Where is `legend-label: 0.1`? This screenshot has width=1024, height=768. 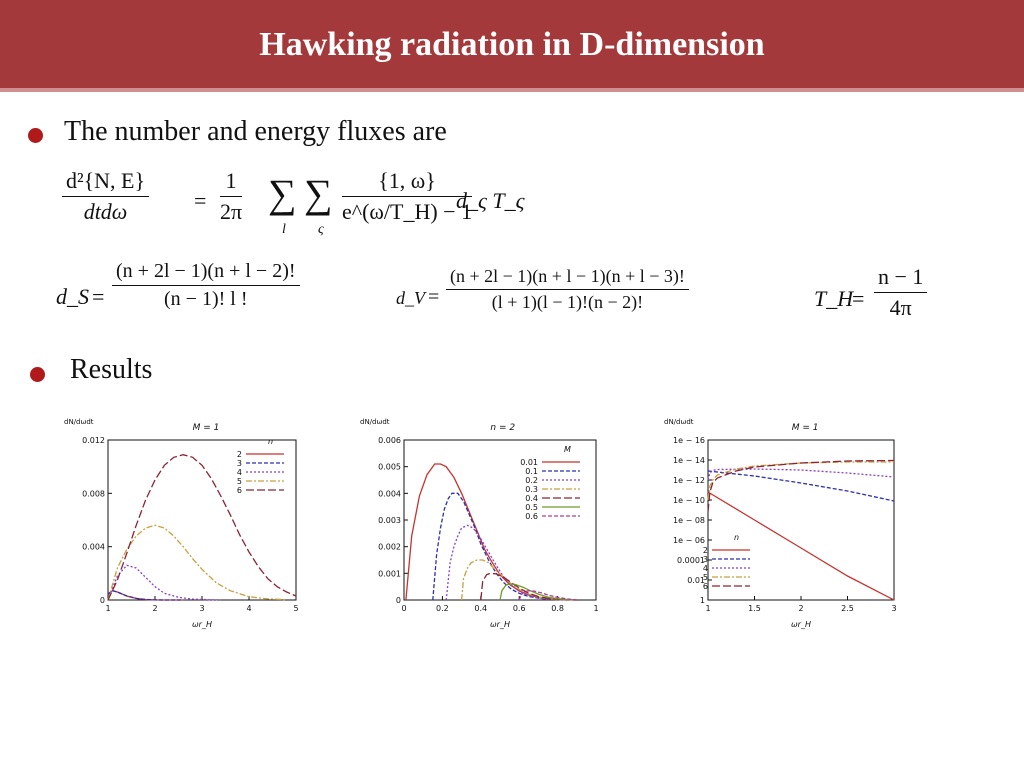 legend-label: 0.1 is located at coordinates (531, 471).